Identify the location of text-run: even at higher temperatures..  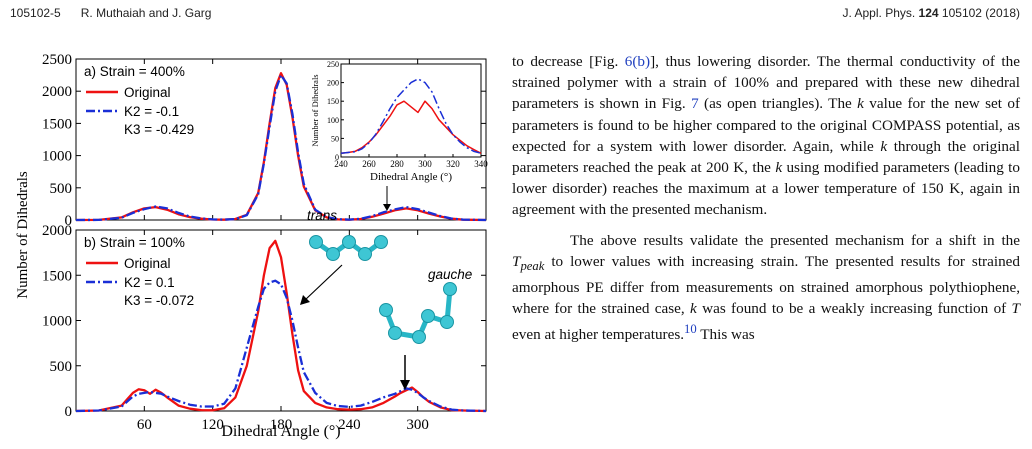
(598, 335).